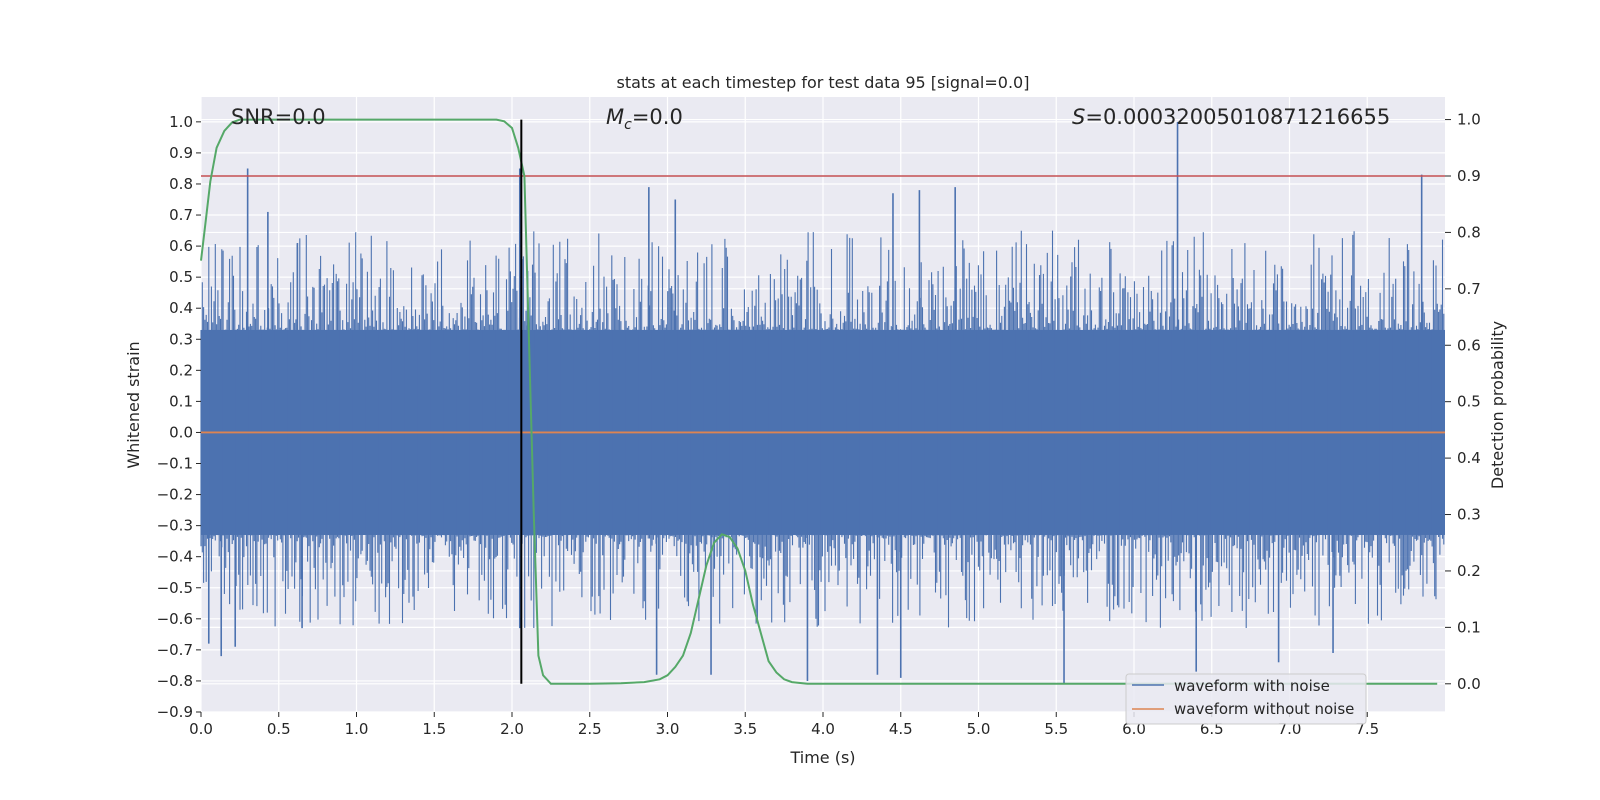  I want to click on y-right-tick-label: 0.1, so click(1469, 627).